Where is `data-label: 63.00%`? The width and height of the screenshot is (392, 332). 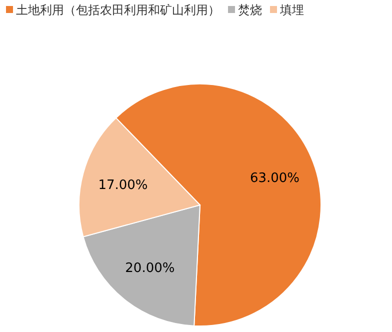 data-label: 63.00% is located at coordinates (275, 178).